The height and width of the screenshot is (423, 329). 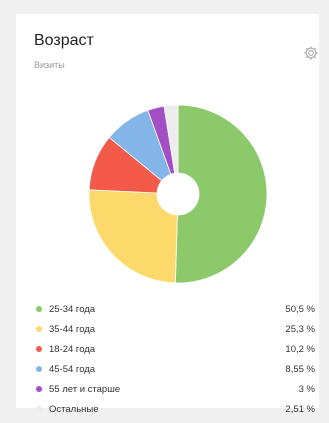 I want to click on legend-value: 50,5 %, so click(x=300, y=309).